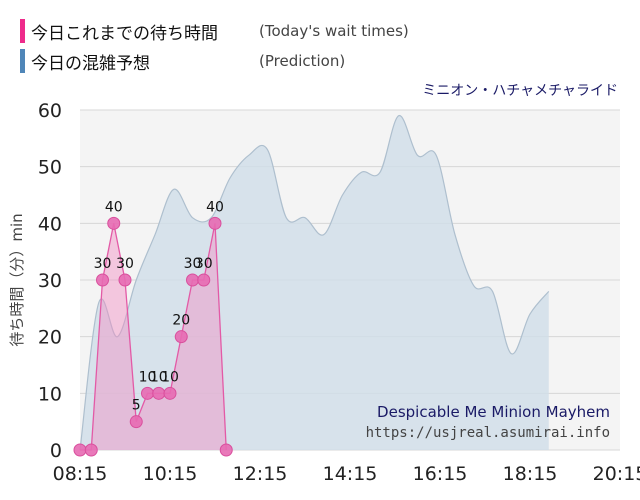 Image resolution: width=640 pixels, height=500 pixels. I want to click on y-tick-label: 0, so click(56, 451).